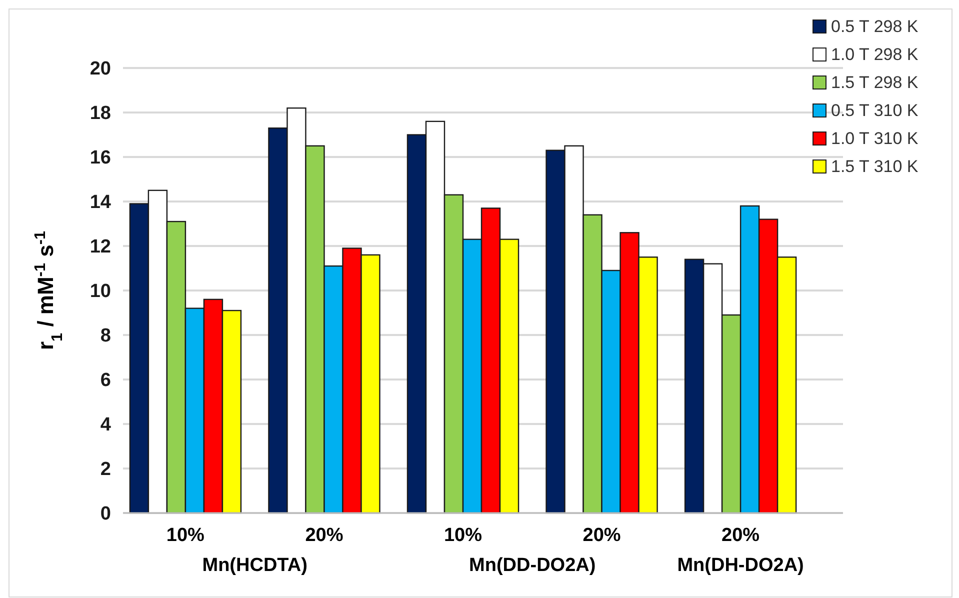 The image size is (959, 598). Describe the element at coordinates (875, 110) in the screenshot. I see `legend-label: 0.5 T 310 K` at that location.